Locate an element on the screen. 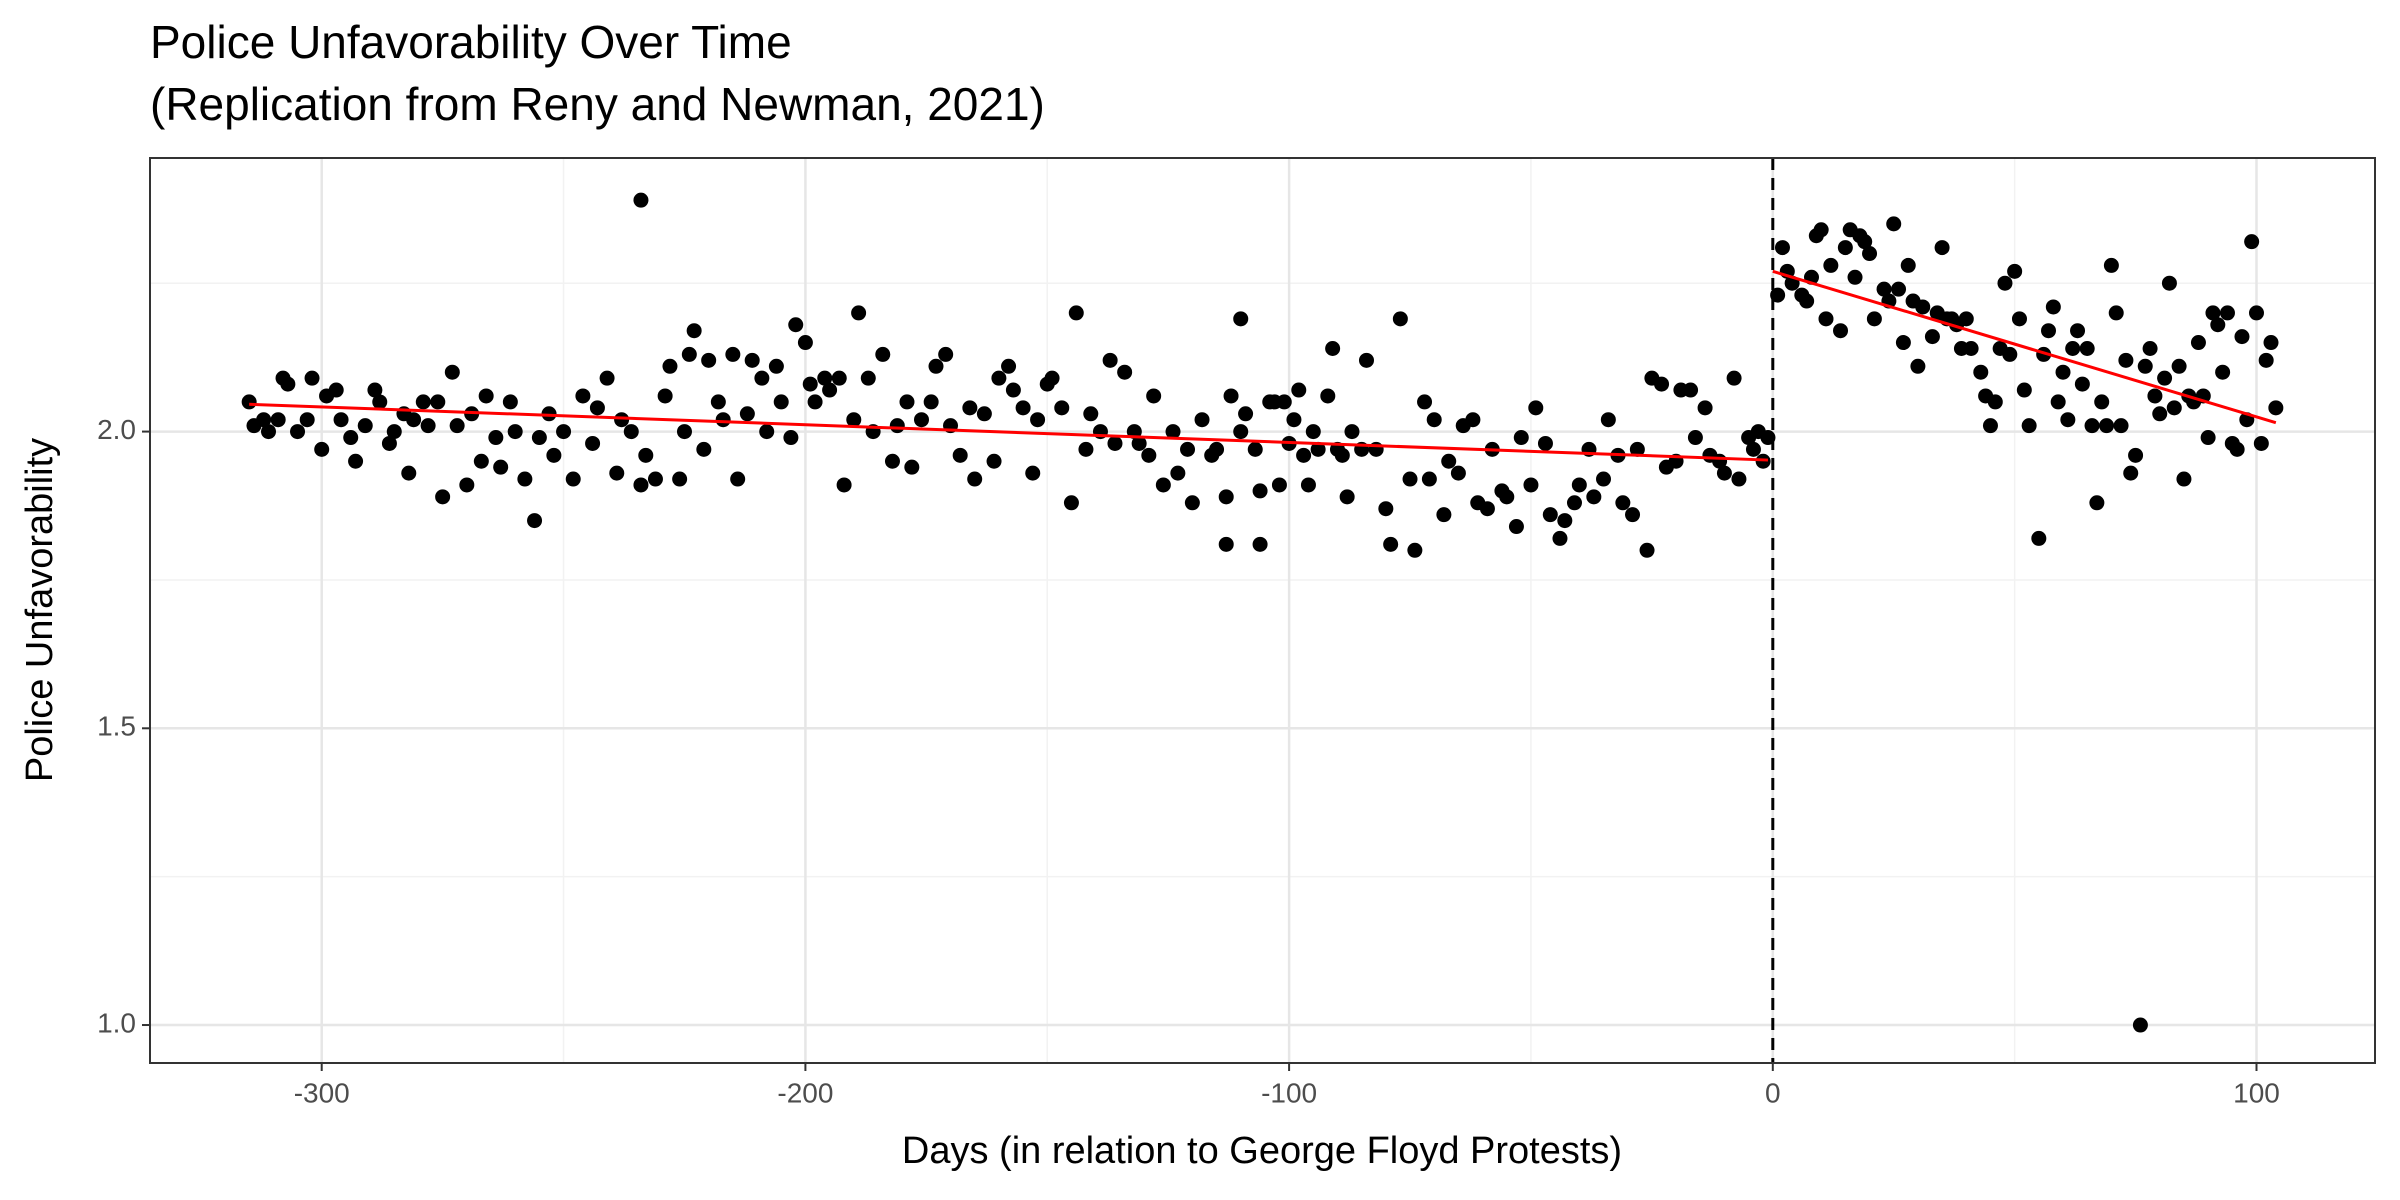 The image size is (2400, 1200). x-tick-label: 100 is located at coordinates (2256, 1092).